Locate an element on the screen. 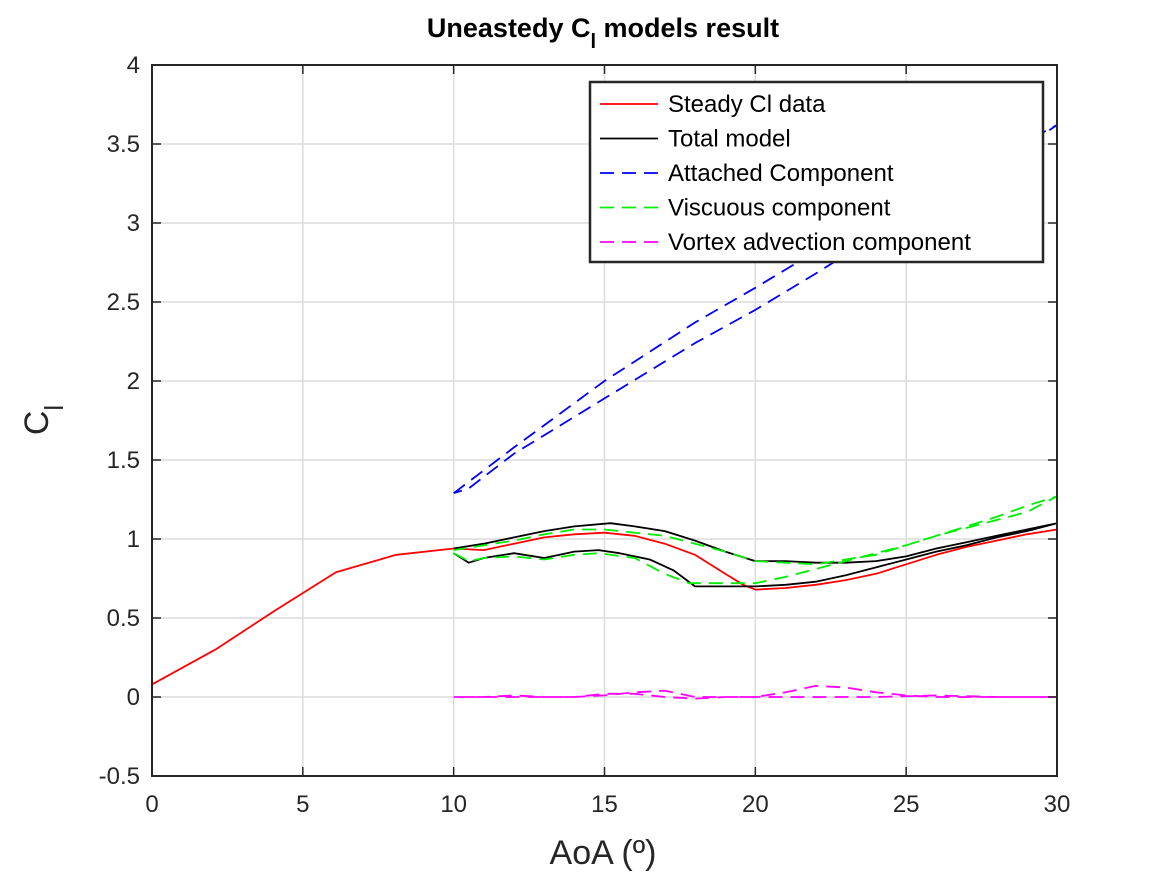 The width and height of the screenshot is (1167, 875). legend-label: Attached Component is located at coordinates (781, 173).